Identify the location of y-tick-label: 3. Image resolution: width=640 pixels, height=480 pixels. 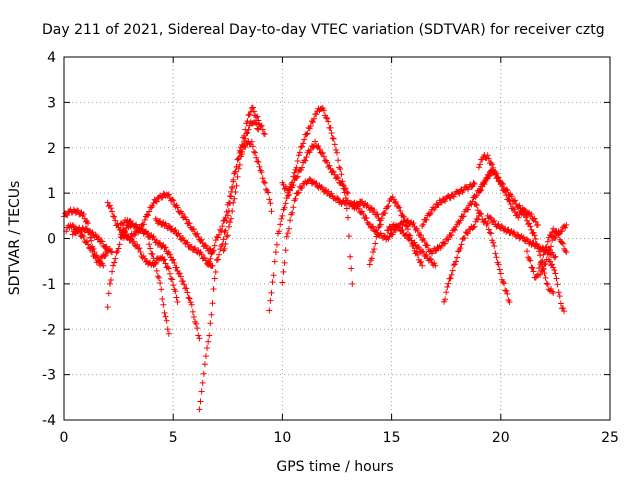
(51, 103).